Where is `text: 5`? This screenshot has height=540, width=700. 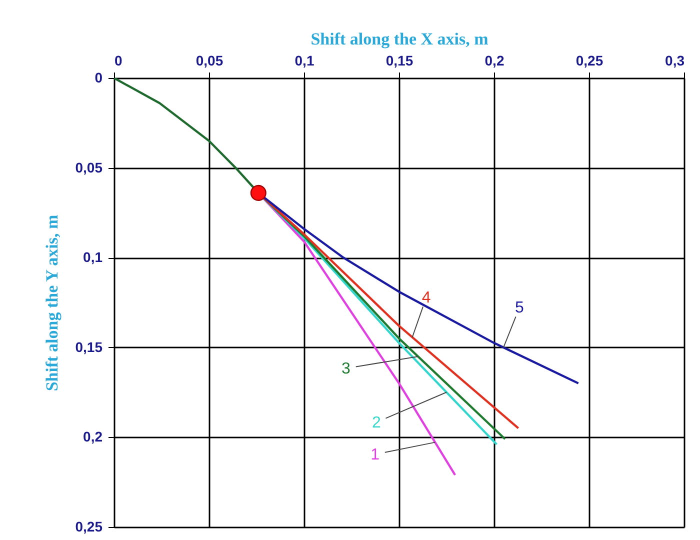
text: 5 is located at coordinates (519, 307).